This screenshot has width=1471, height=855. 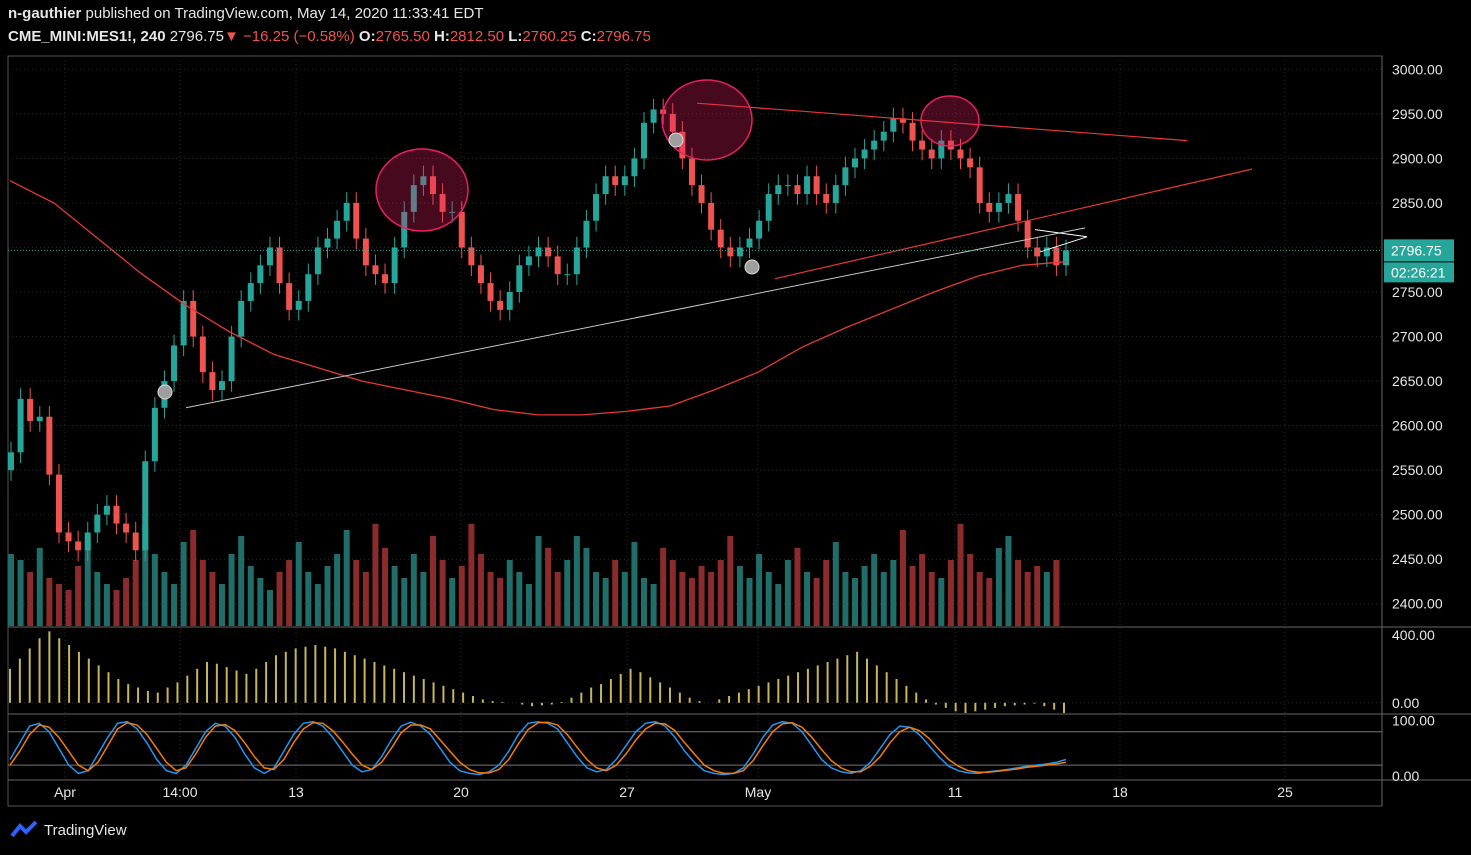 What do you see at coordinates (1417, 203) in the screenshot?
I see `y-tick-label: 2850.00` at bounding box center [1417, 203].